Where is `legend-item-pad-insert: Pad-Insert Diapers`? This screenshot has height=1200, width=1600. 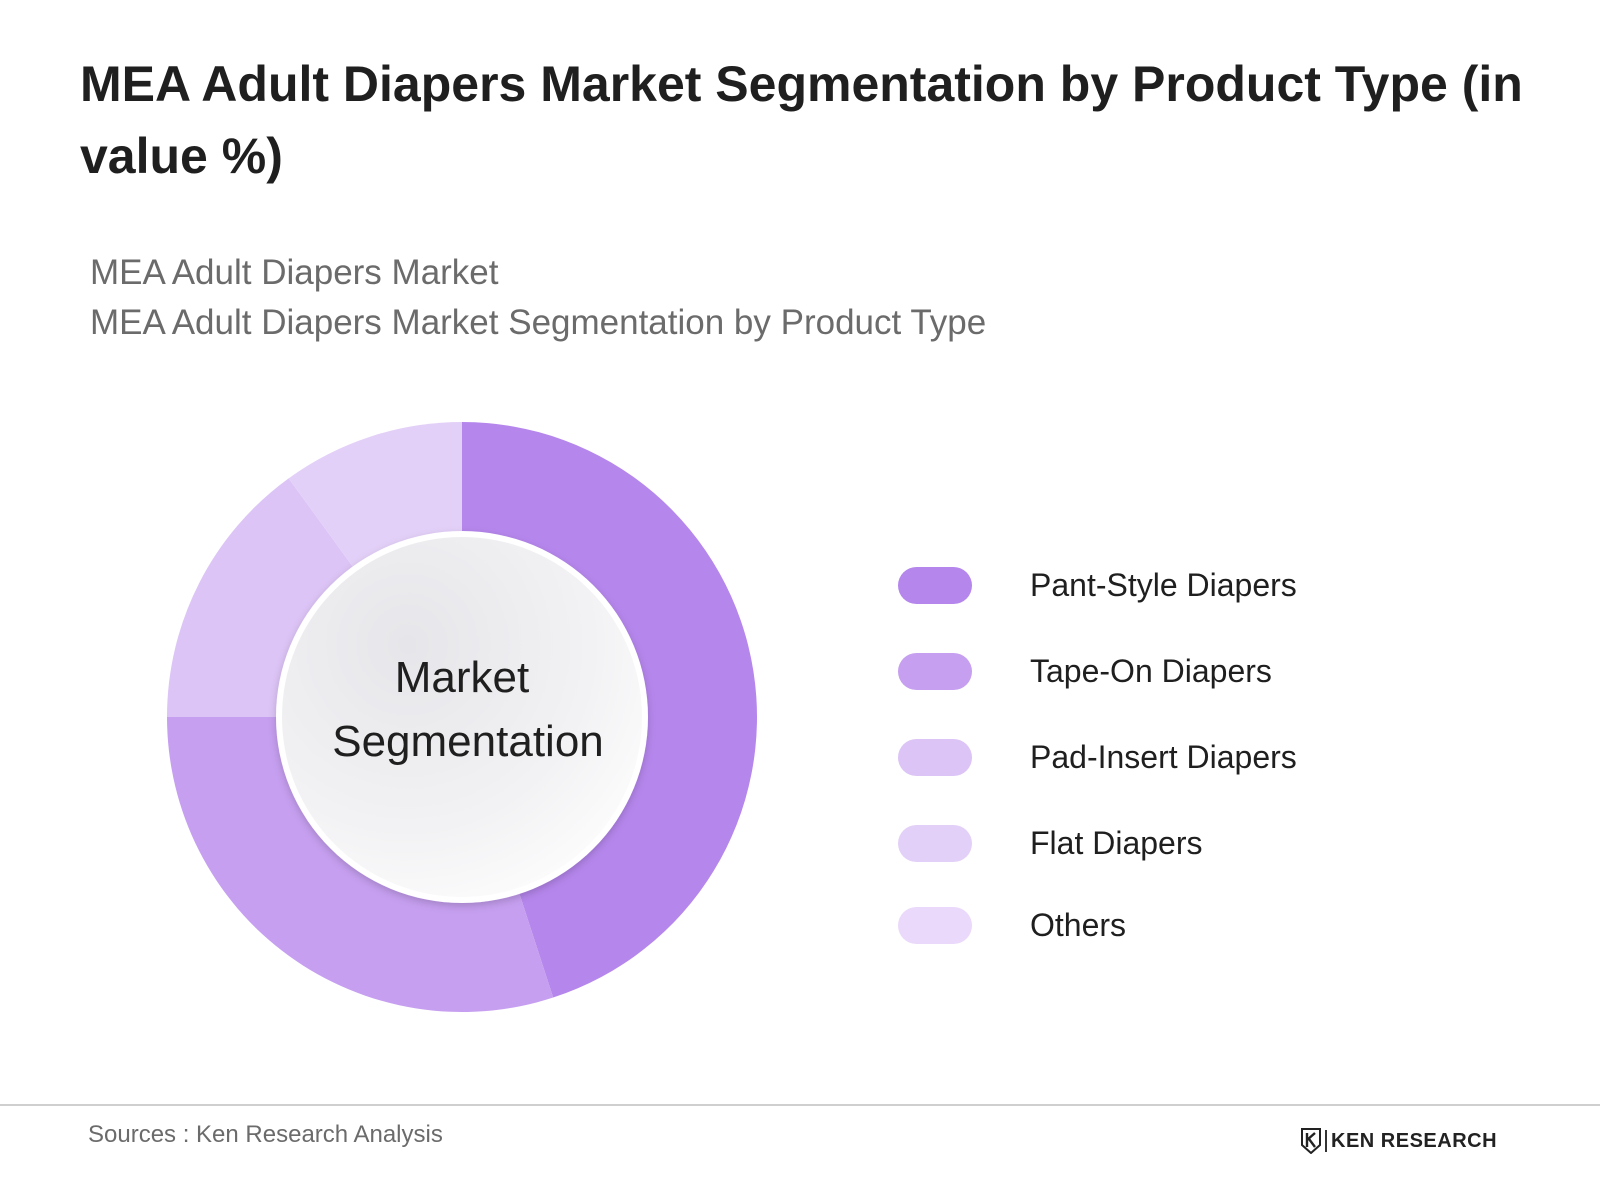 legend-item-pad-insert: Pad-Insert Diapers is located at coordinates (1208, 757).